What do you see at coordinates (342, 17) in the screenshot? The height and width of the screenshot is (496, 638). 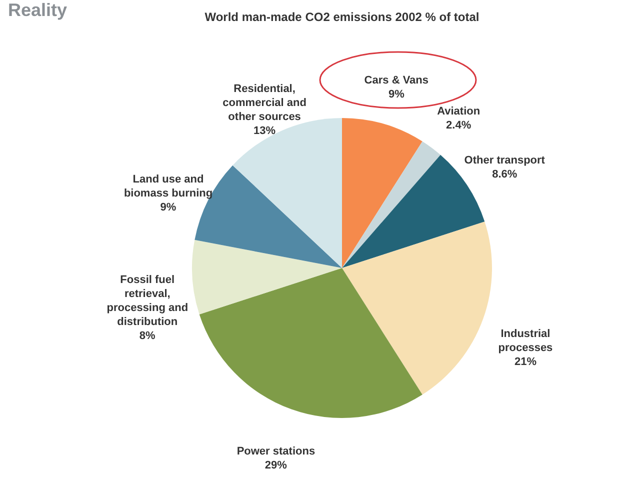 I see `chart-title: World man-made CO2 emissions 2002 % of total` at bounding box center [342, 17].